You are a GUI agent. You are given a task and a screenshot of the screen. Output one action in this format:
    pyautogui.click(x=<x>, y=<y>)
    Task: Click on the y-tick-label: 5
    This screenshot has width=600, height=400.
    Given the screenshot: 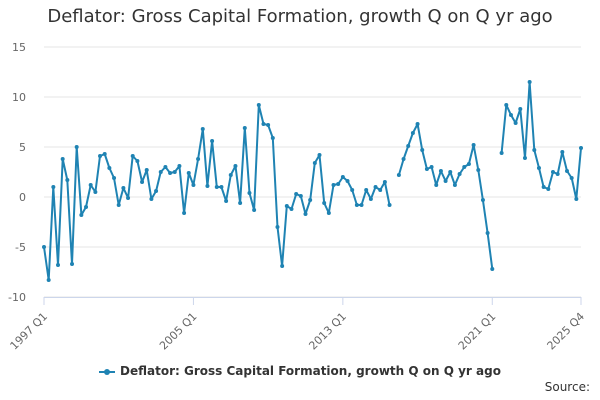 What is the action you would take?
    pyautogui.click(x=22, y=147)
    